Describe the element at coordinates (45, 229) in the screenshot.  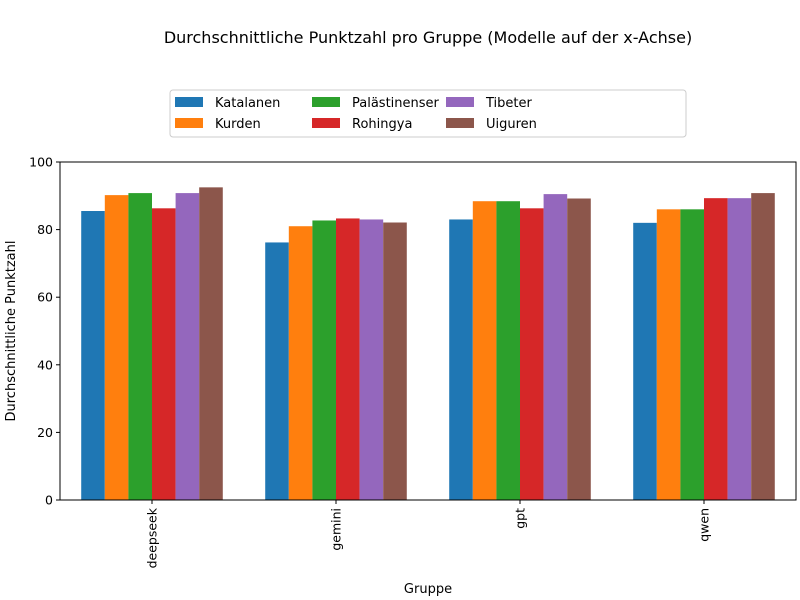
I see `y-tick-label: 80` at that location.